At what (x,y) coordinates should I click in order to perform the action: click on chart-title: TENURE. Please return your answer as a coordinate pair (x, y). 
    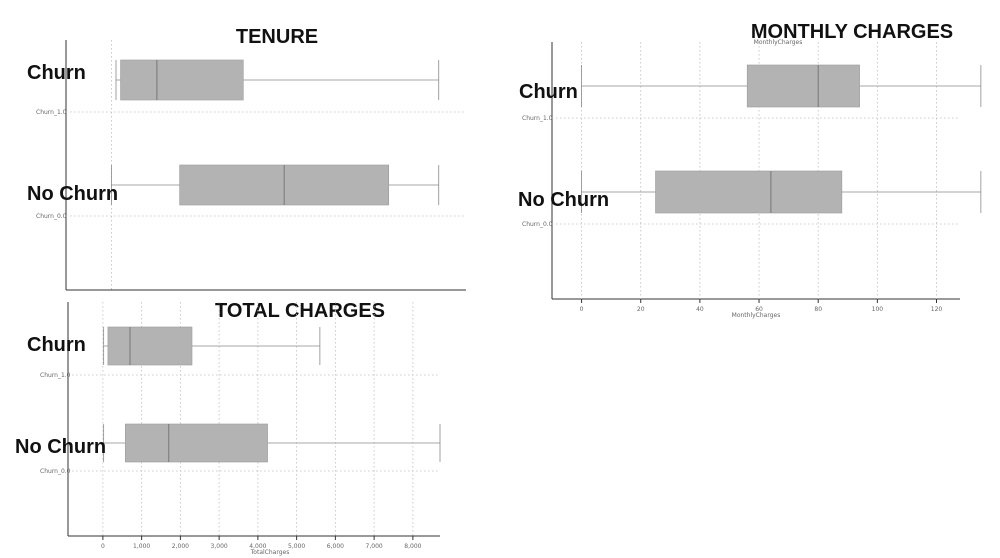
    Looking at the image, I should click on (277, 37).